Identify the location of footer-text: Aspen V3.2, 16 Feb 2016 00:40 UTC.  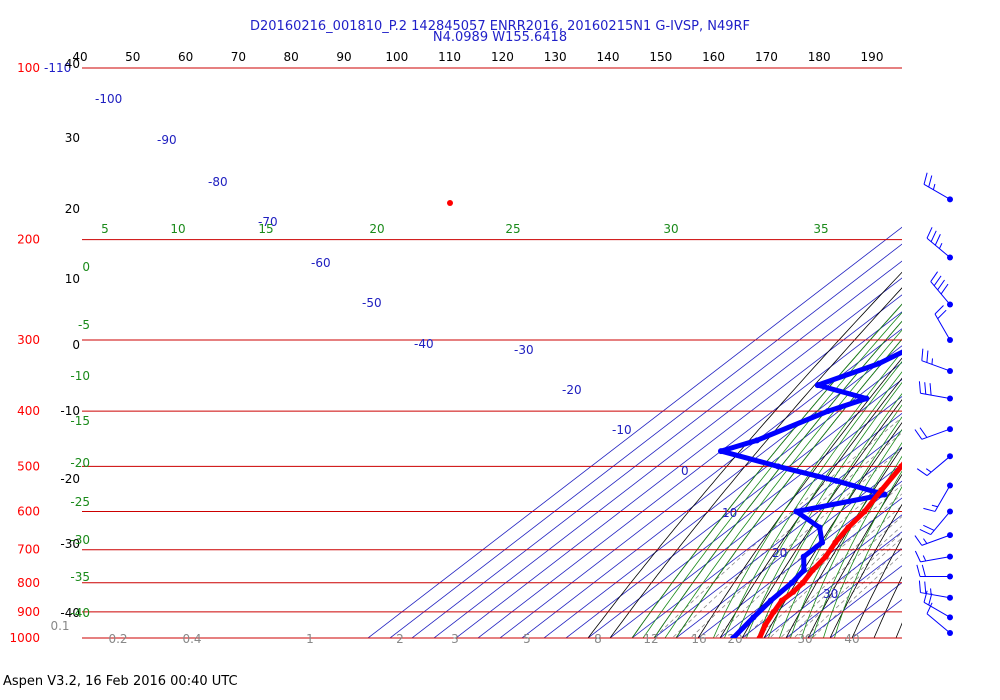
(120, 681).